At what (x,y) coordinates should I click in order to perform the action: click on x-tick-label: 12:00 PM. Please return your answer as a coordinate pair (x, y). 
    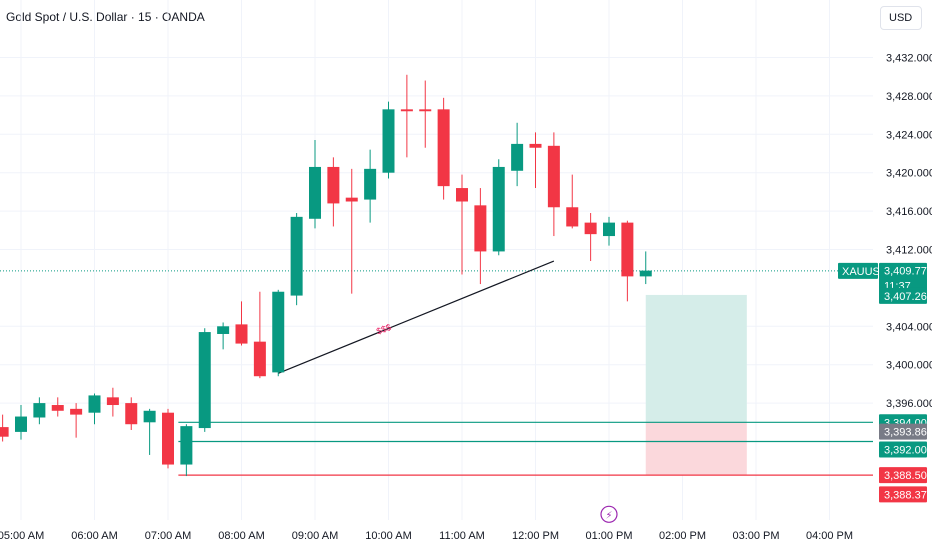
    Looking at the image, I should click on (535, 536).